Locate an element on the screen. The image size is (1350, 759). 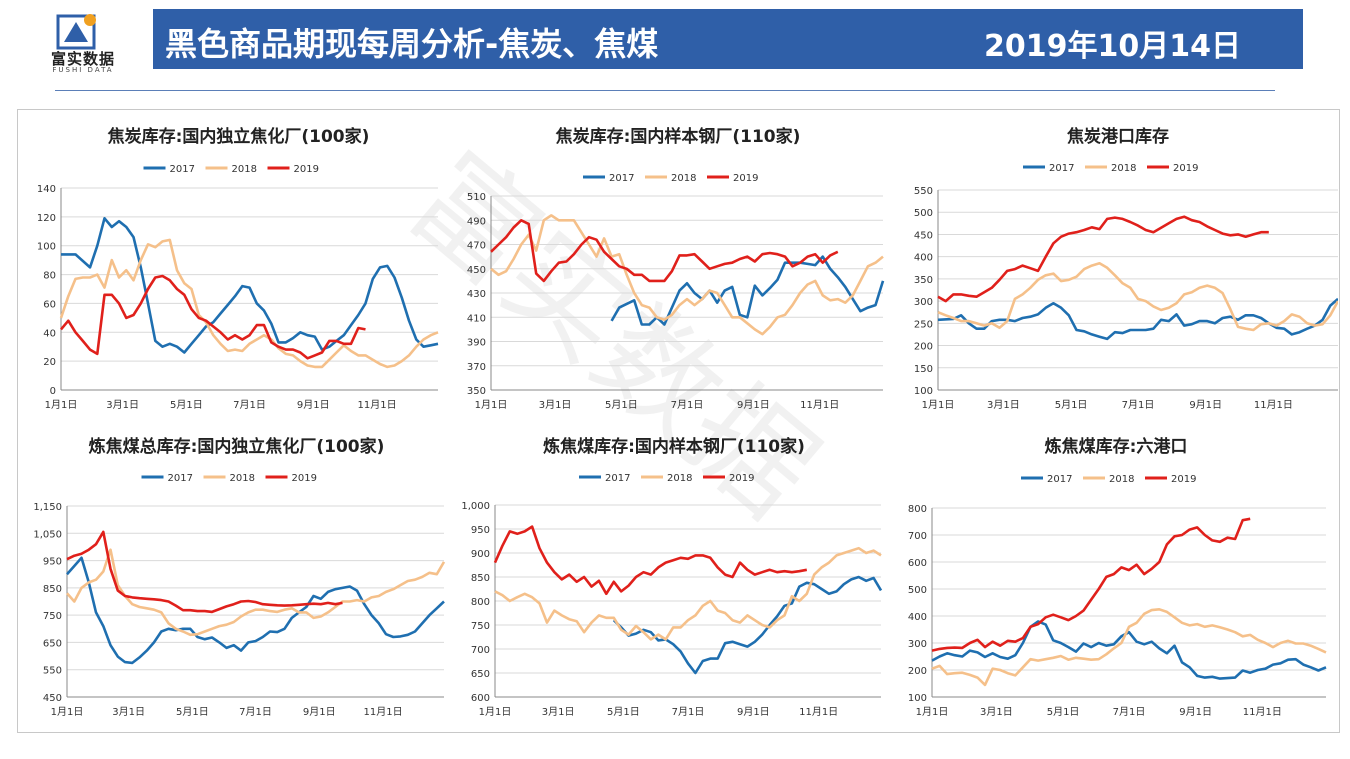
y-tick-label: 1,000 is located at coordinates (475, 506).